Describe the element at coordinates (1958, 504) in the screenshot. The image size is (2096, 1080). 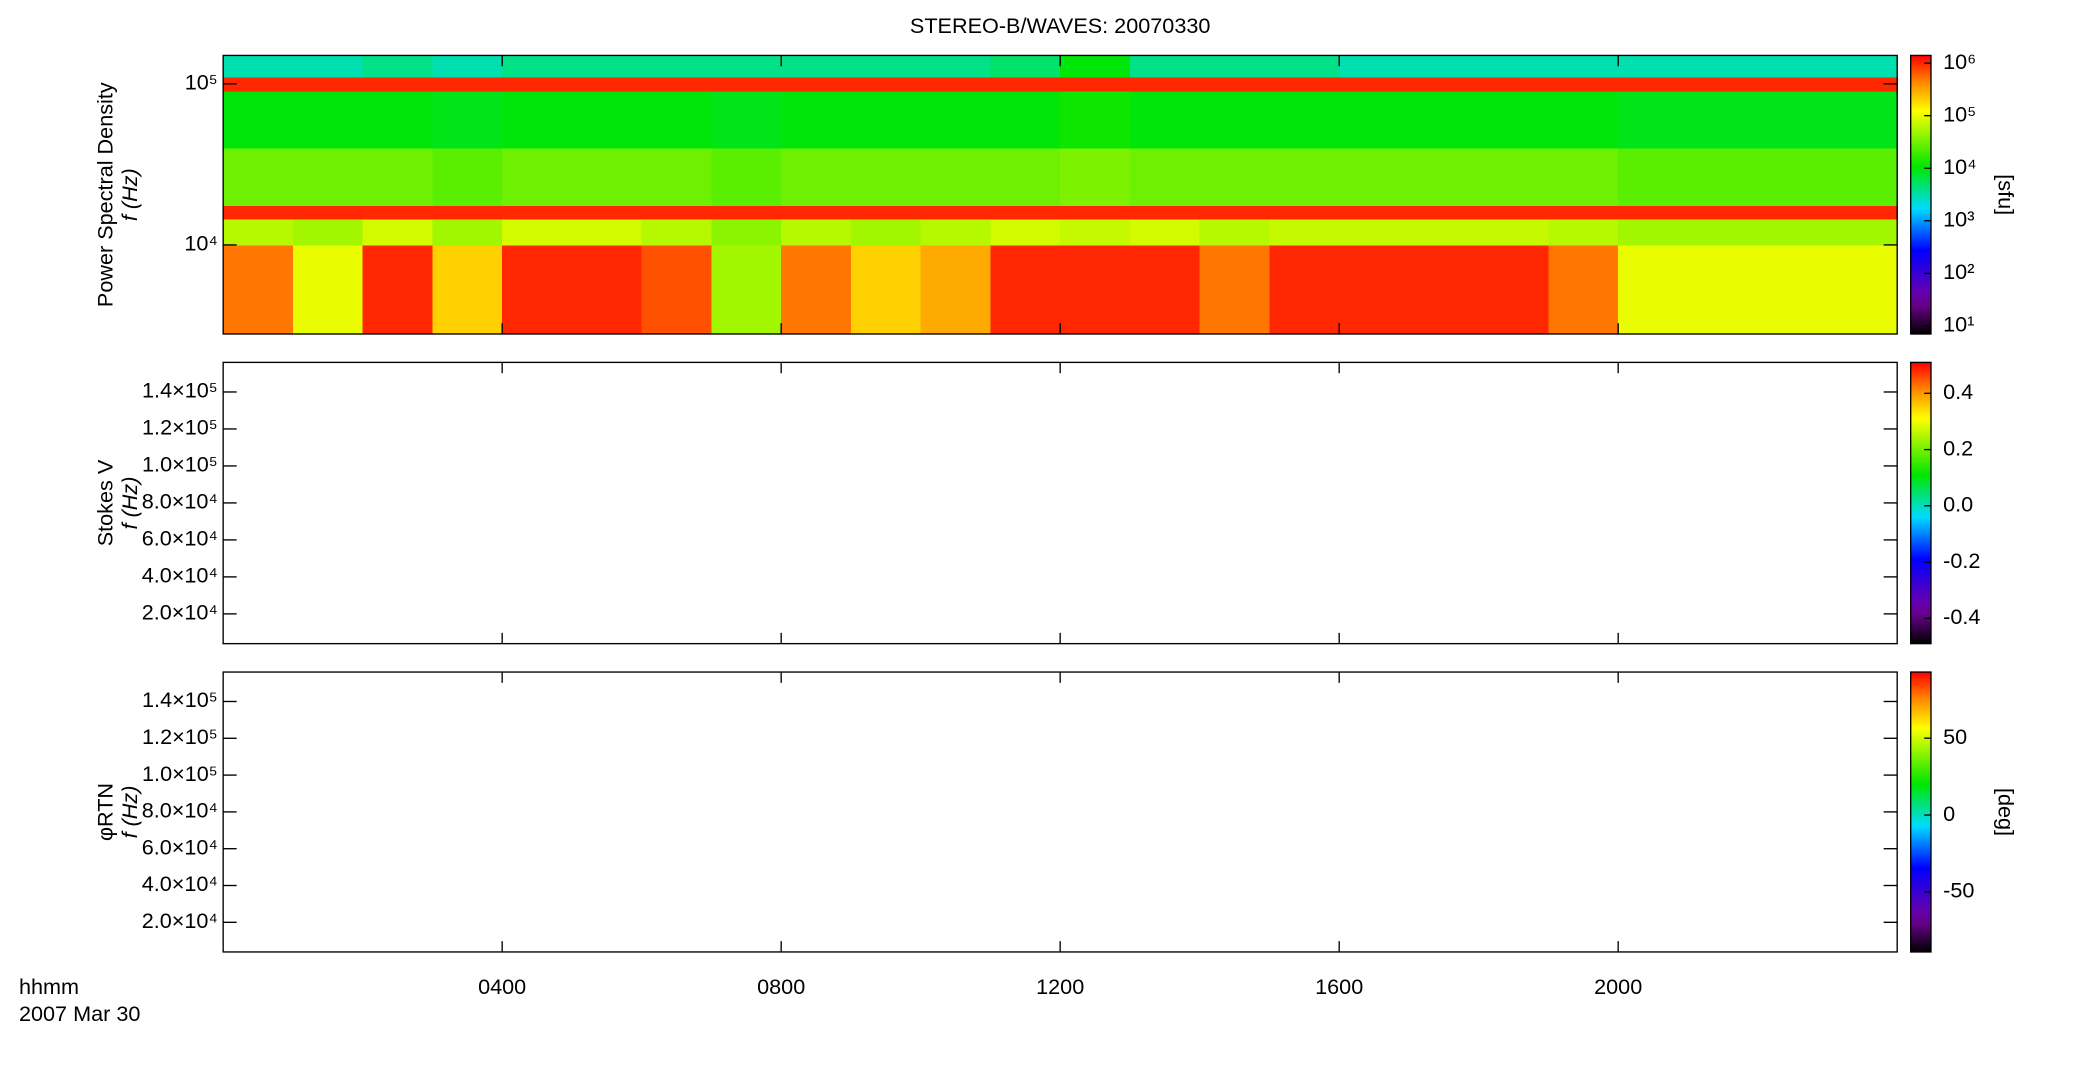
I see `colorbar-tick-label: 0.0` at that location.